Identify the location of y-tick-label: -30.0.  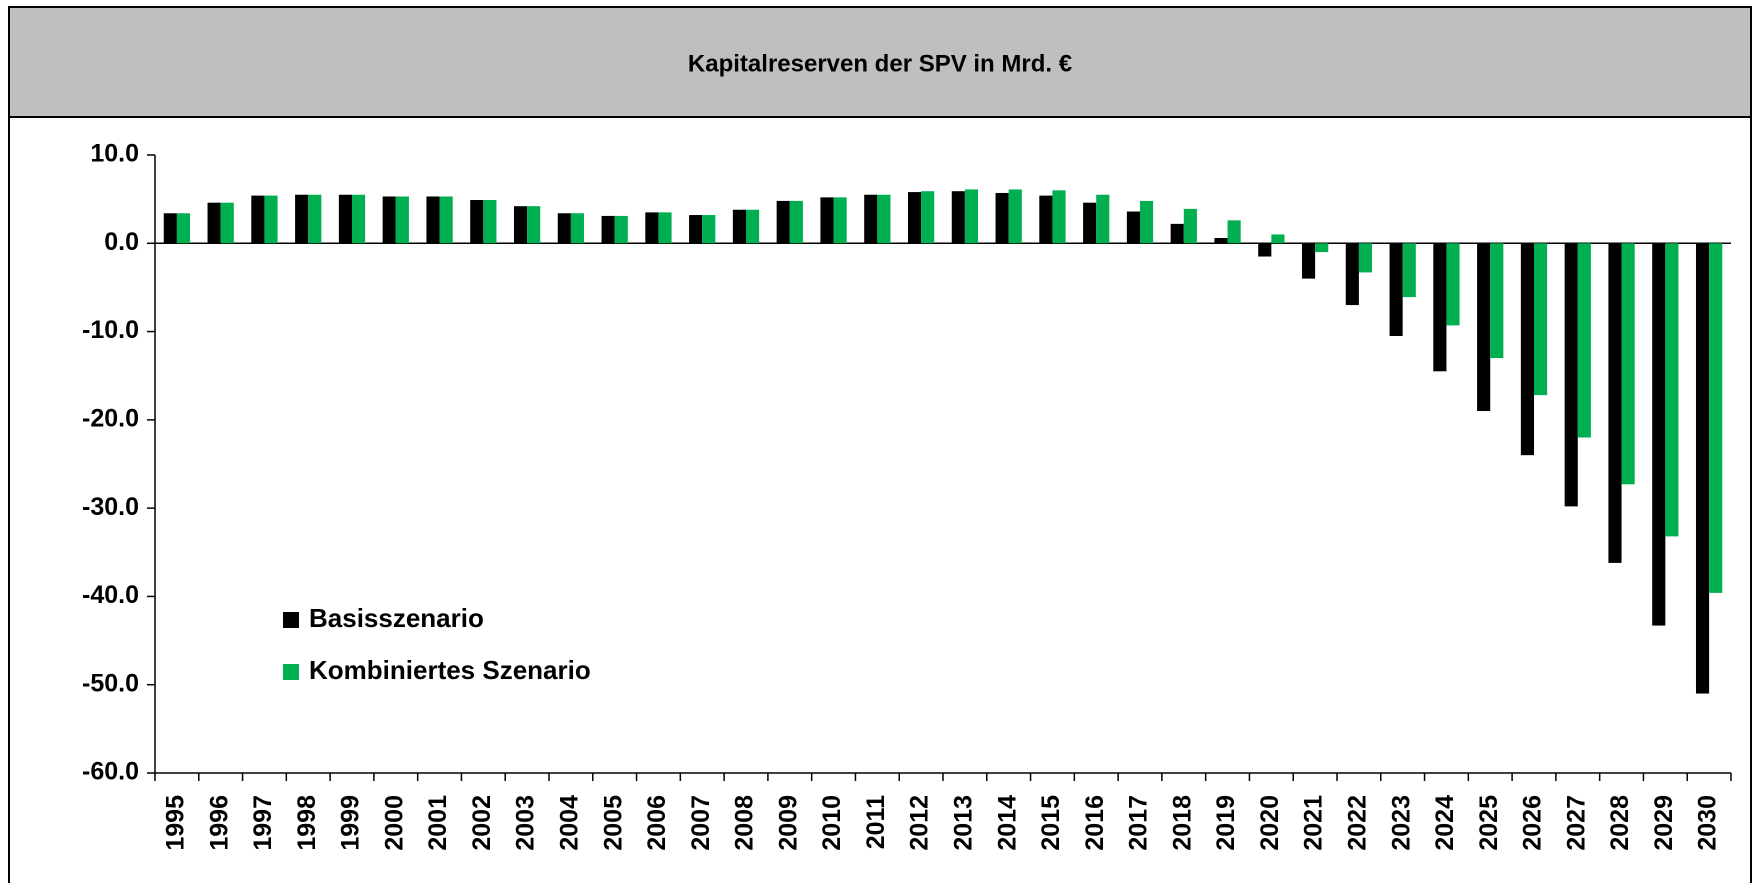
(110, 507).